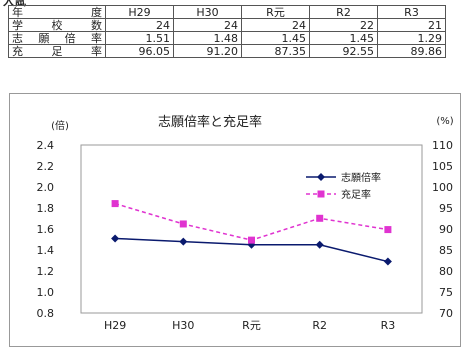 The width and height of the screenshot is (462, 349). What do you see at coordinates (411, 25) in the screenshot?
I see `table-cell: 21` at bounding box center [411, 25].